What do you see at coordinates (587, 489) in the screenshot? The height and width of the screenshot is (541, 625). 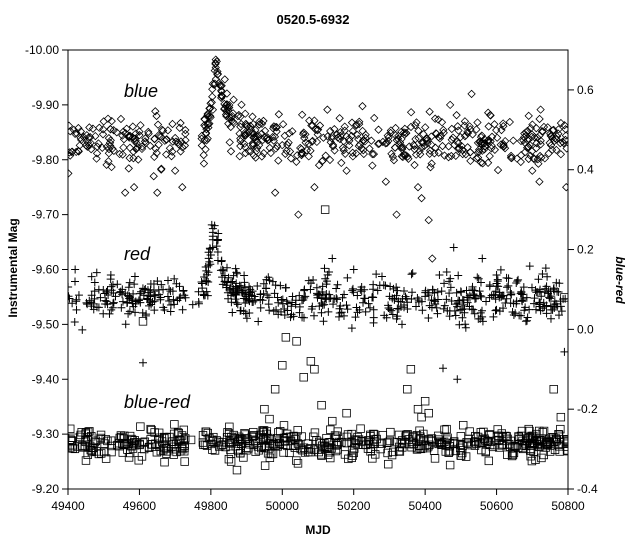 I see `y2-tick-label: -0.4` at bounding box center [587, 489].